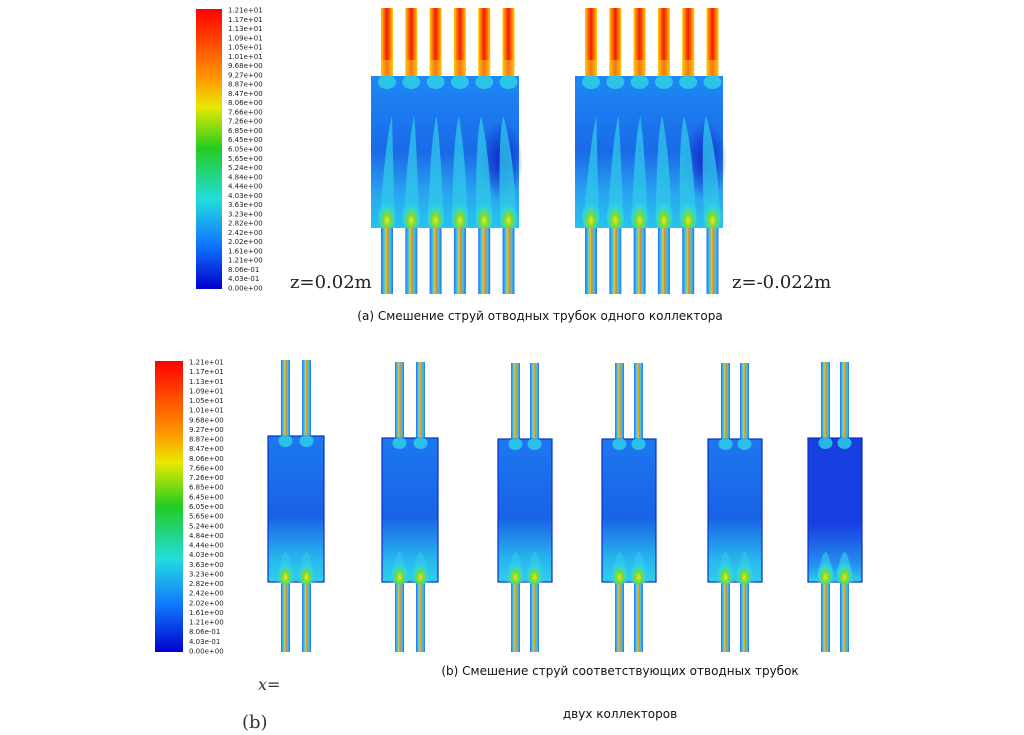 The image size is (1024, 735). I want to click on colorbar-a-tick-label: 6.45e+00, so click(245, 140).